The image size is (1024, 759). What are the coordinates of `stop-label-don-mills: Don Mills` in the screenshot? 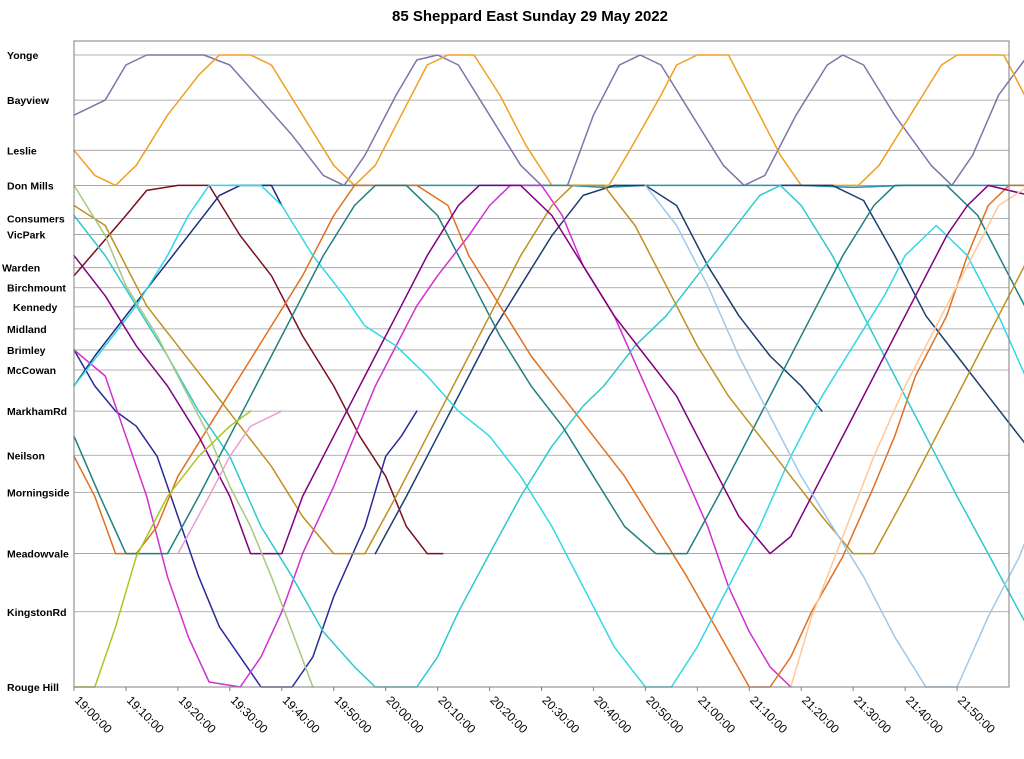 It's located at (30, 186).